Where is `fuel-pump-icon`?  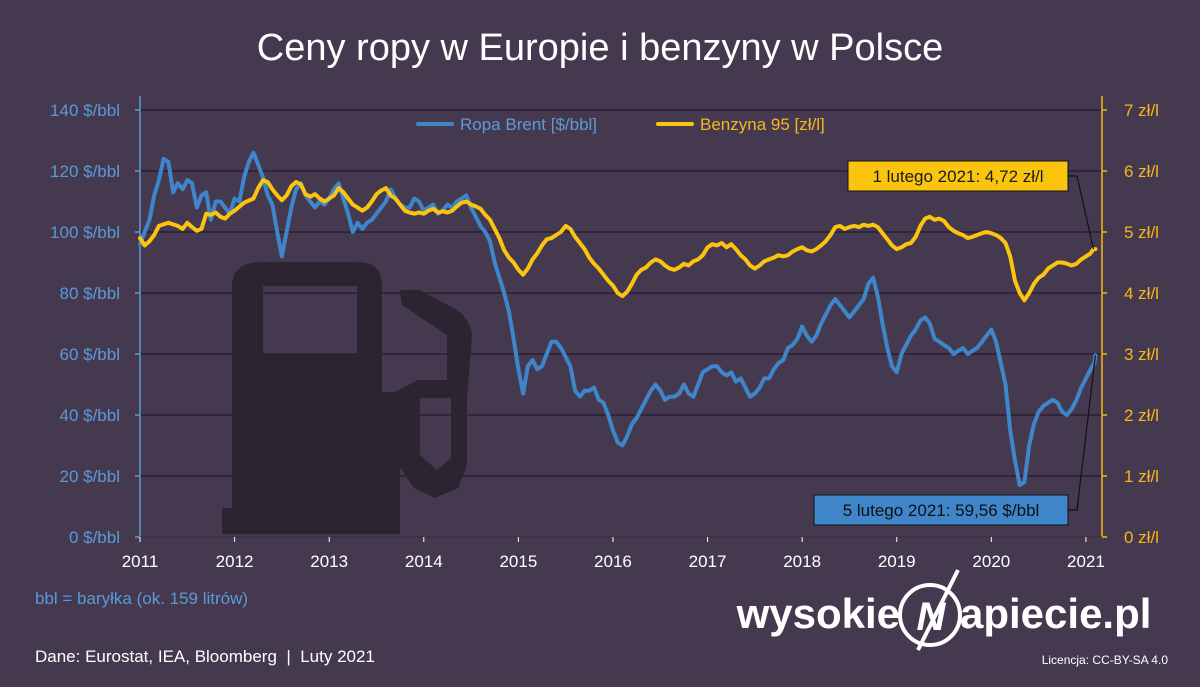
fuel-pump-icon is located at coordinates (347, 398).